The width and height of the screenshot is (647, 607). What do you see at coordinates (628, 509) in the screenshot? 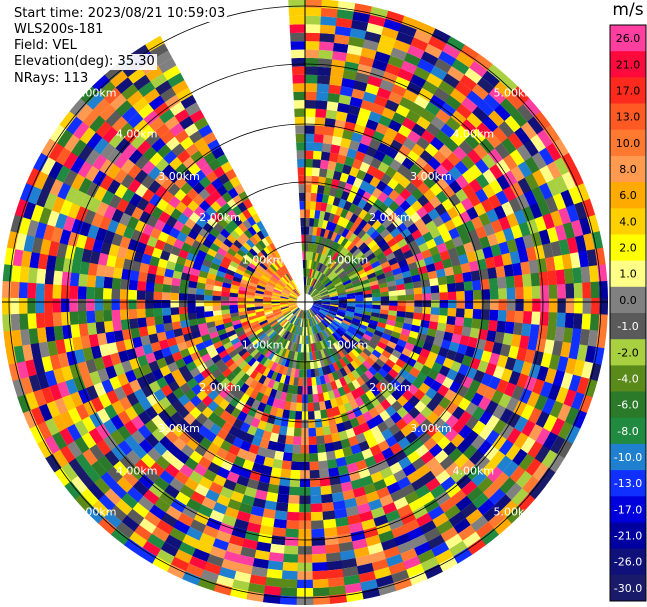
I see `colorbar-tick-label: -17.0` at bounding box center [628, 509].